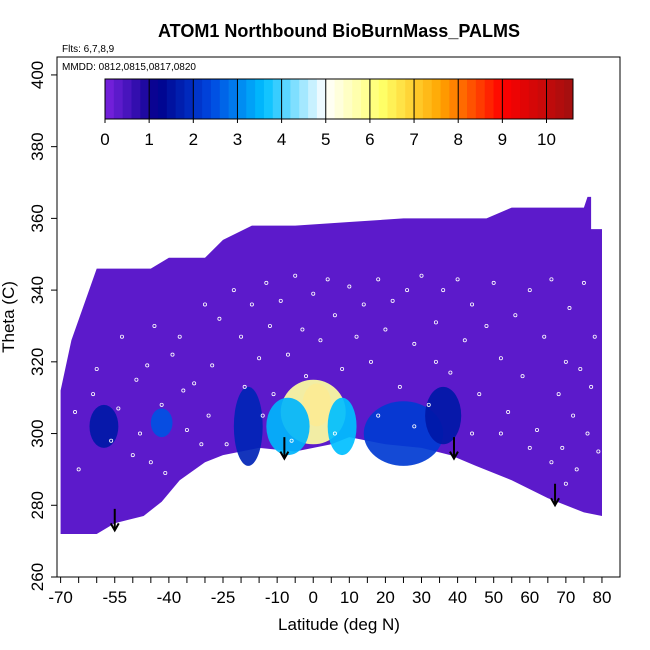 Image resolution: width=650 pixels, height=650 pixels. Describe the element at coordinates (313, 597) in the screenshot. I see `x-tick-label: 0` at that location.